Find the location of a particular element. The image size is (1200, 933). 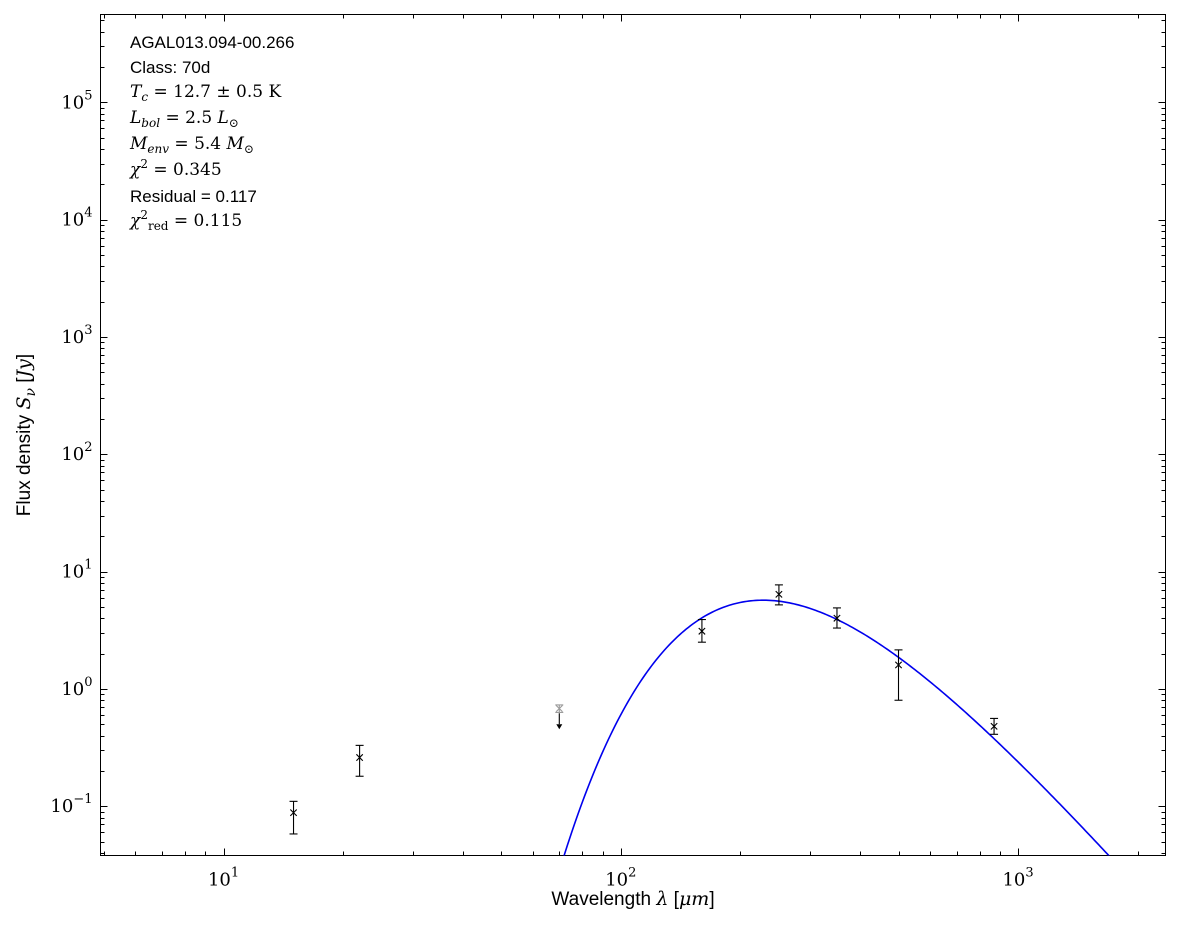

annotation-line: Lbol = 2.5 L⊙ is located at coordinates (212, 119).